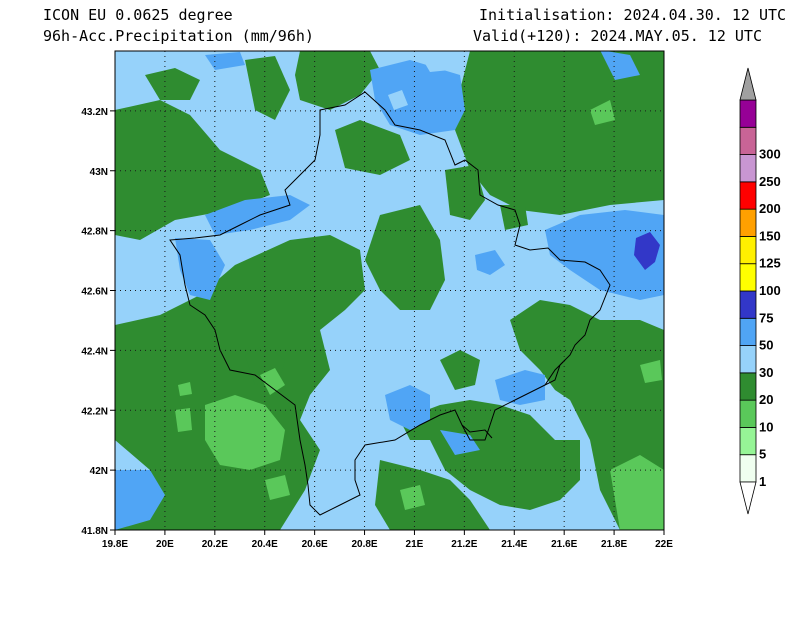 The height and width of the screenshot is (618, 800). I want to click on colorbar-label: 10, so click(766, 426).